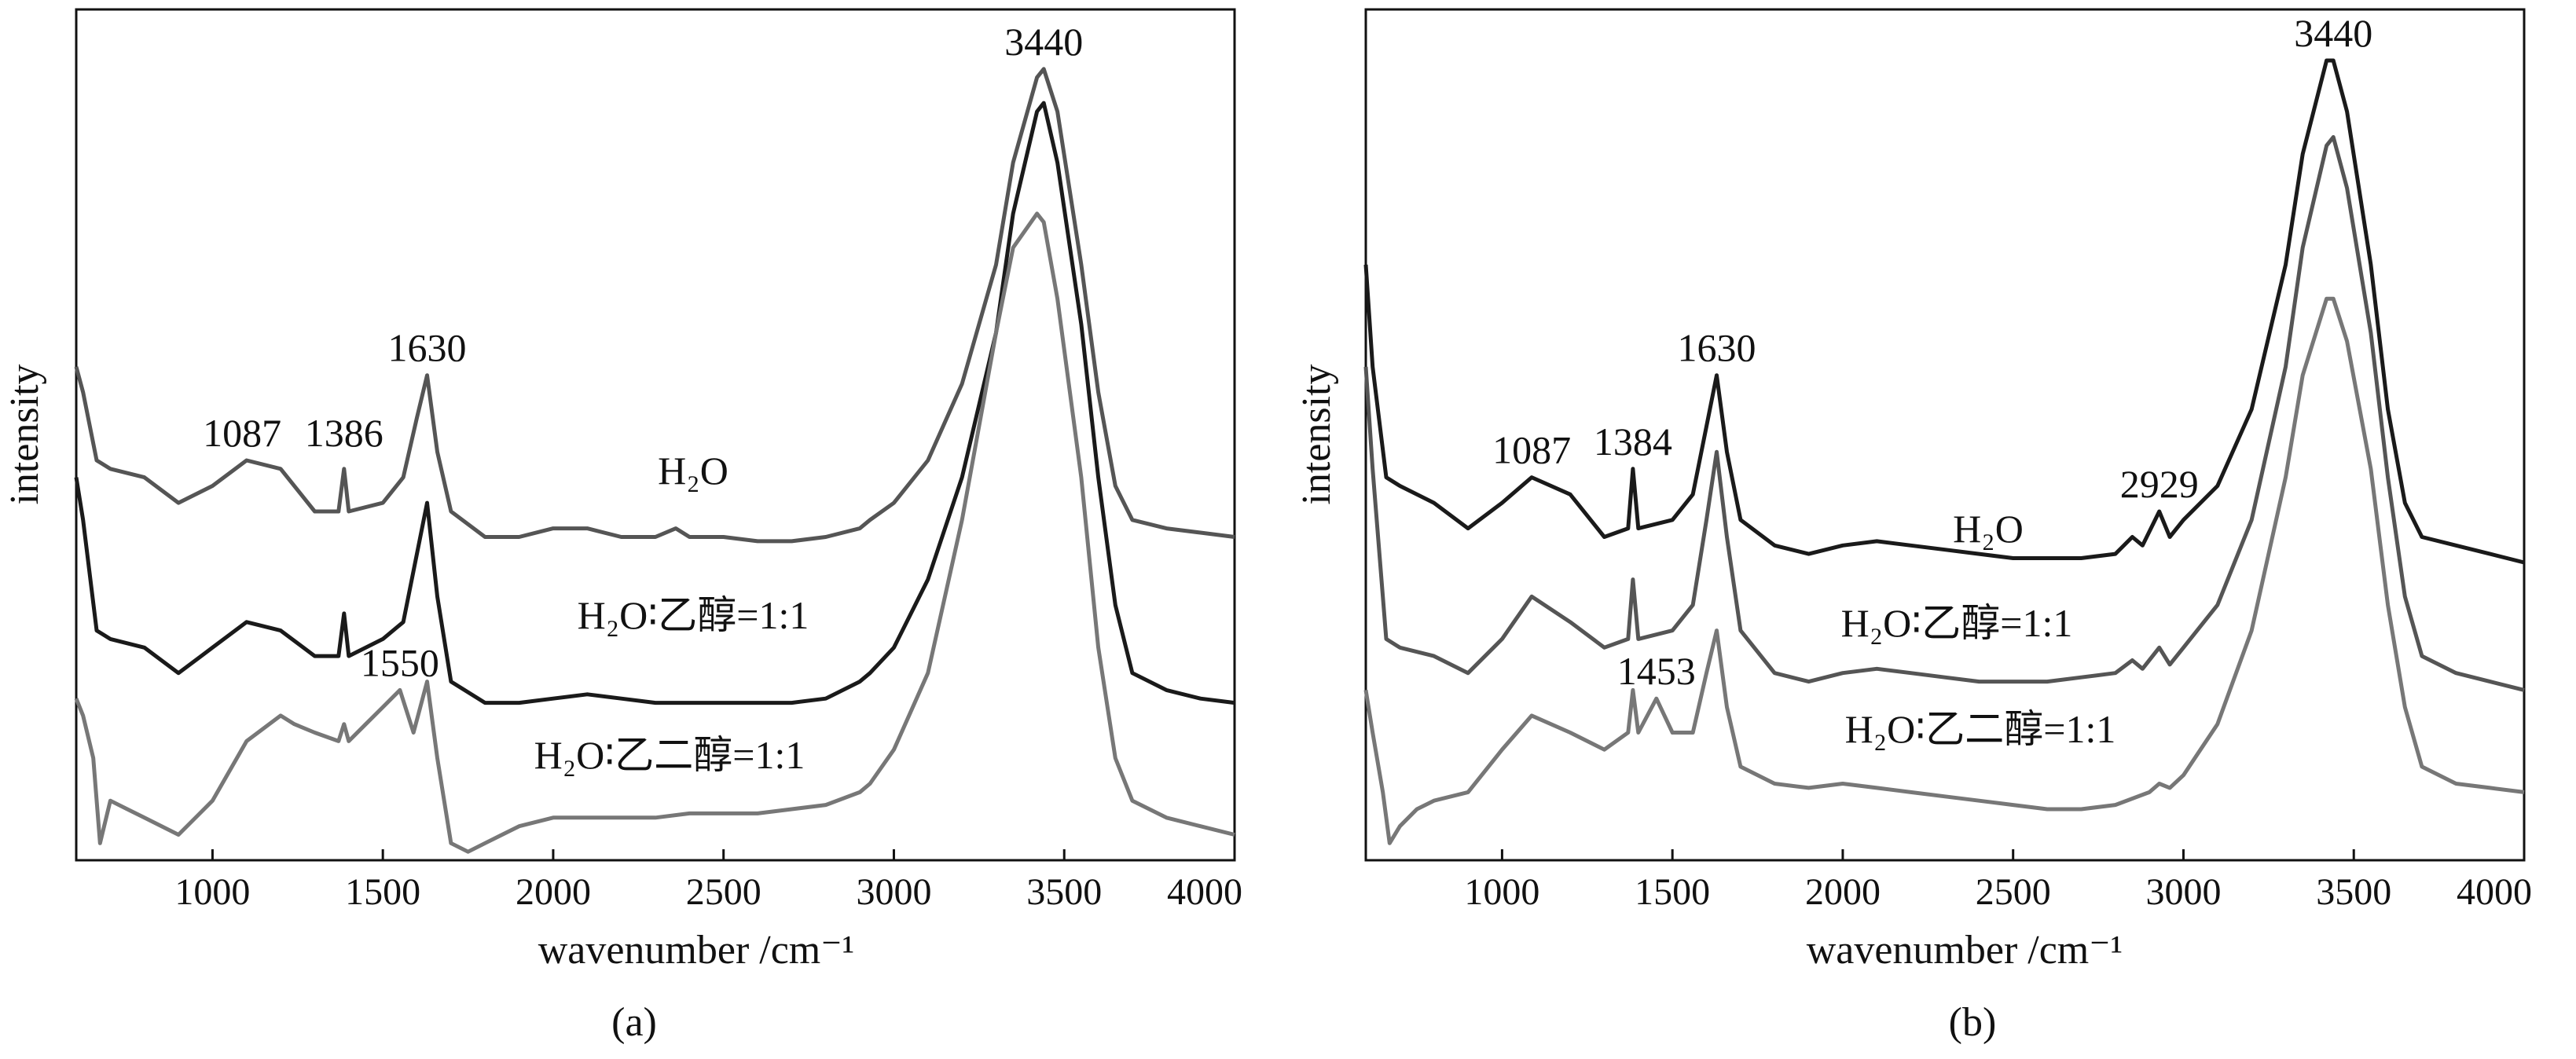  I want to click on peak-label: 1550, so click(400, 662).